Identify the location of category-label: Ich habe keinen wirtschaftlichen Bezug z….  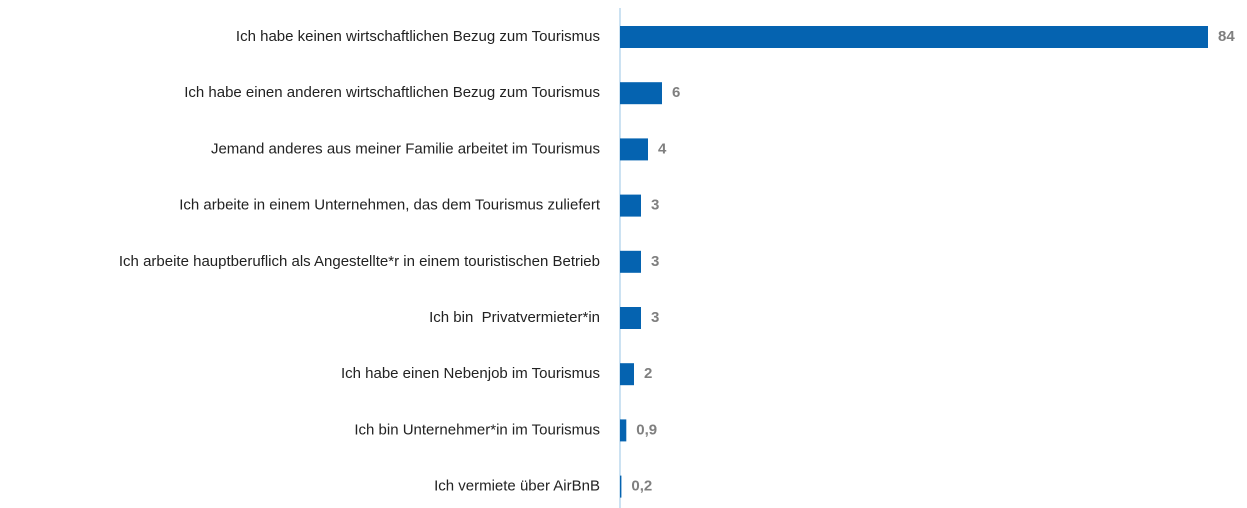
(418, 36).